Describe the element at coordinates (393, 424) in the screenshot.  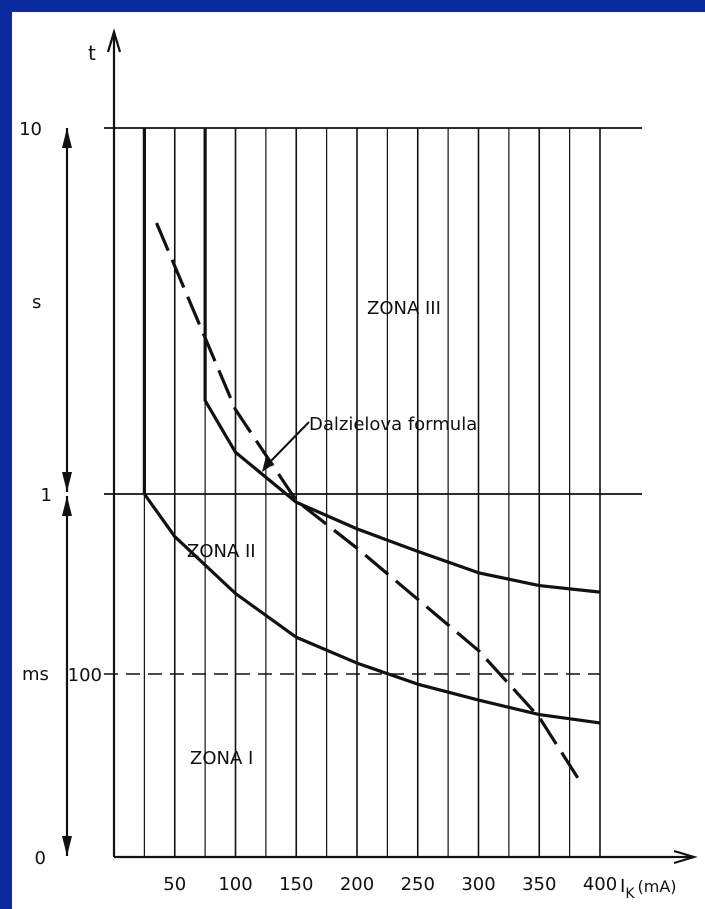
I see `dalziel-label: Dalzielova formula` at that location.